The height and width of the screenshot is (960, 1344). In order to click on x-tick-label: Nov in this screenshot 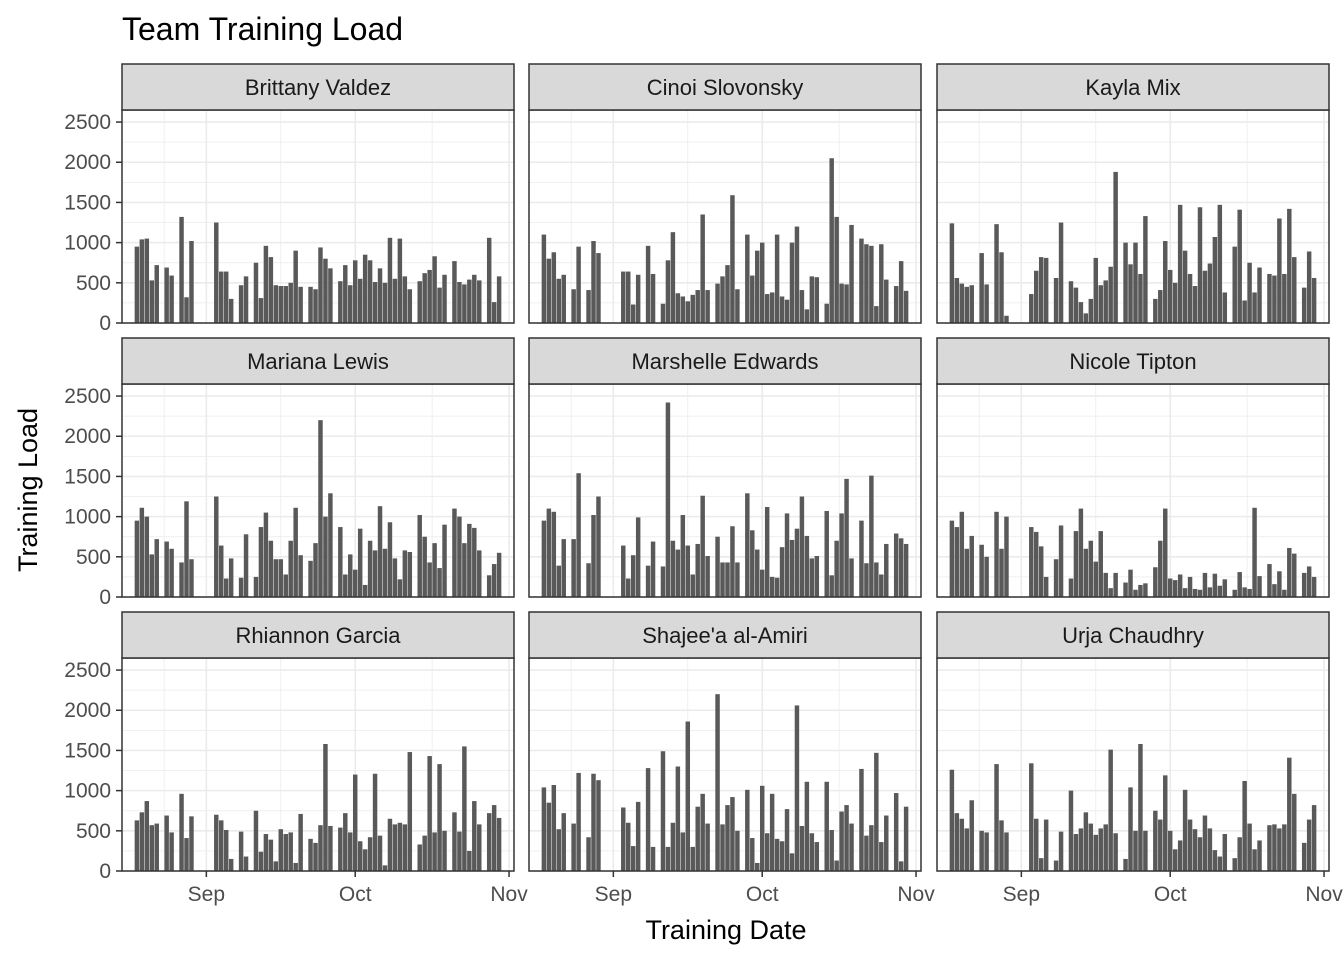, I will do `click(509, 894)`.